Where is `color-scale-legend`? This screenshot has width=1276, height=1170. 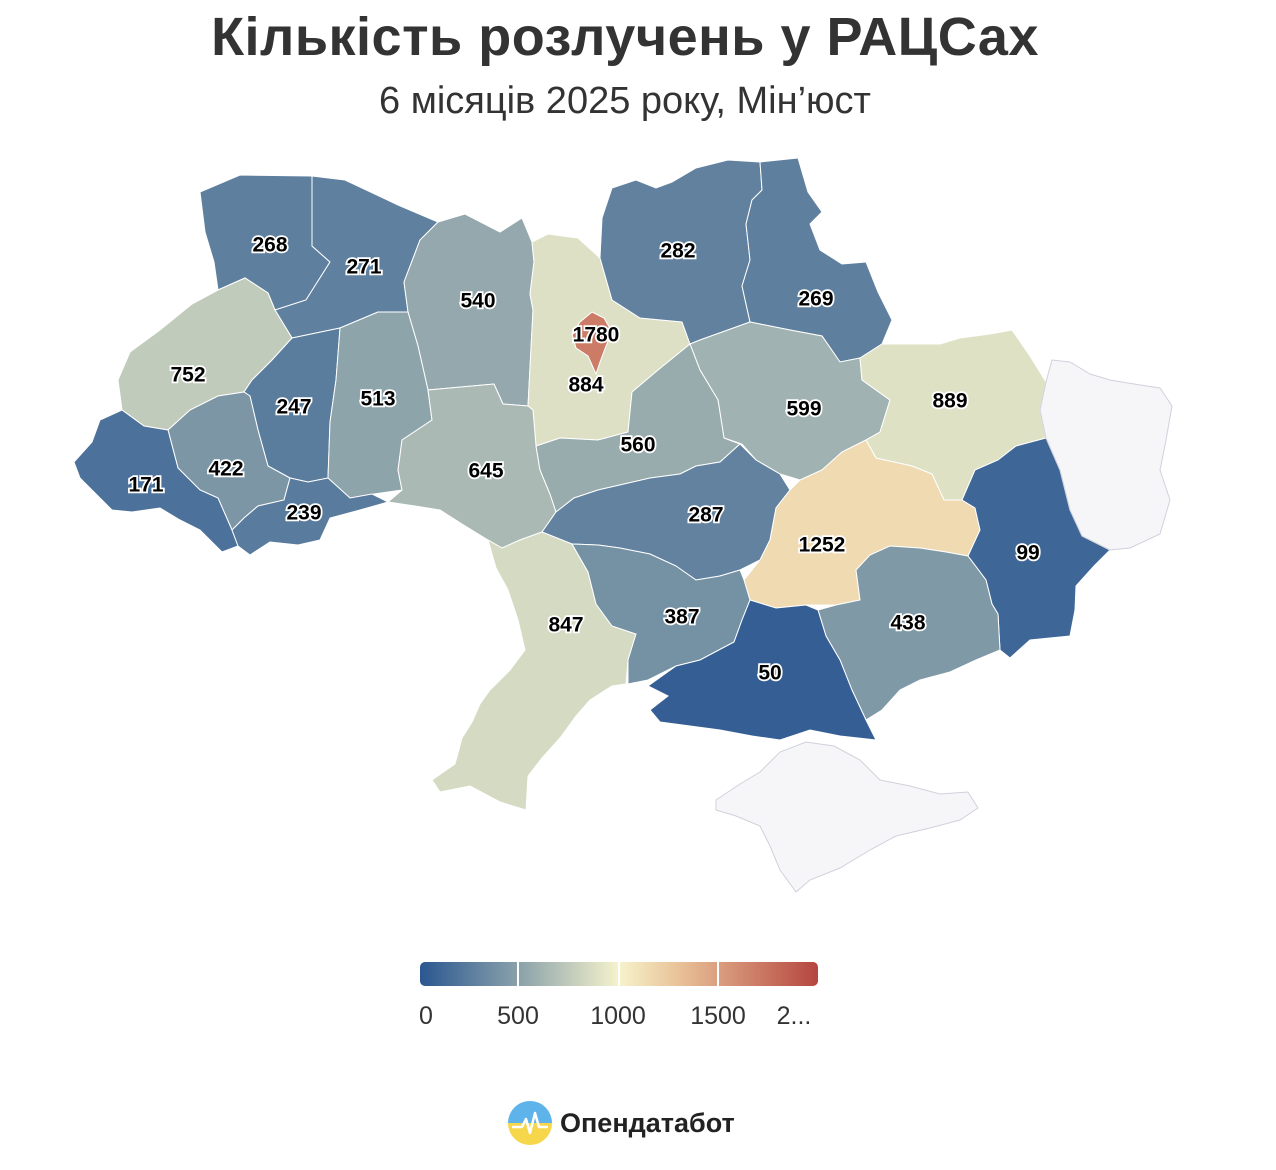 color-scale-legend is located at coordinates (619, 974).